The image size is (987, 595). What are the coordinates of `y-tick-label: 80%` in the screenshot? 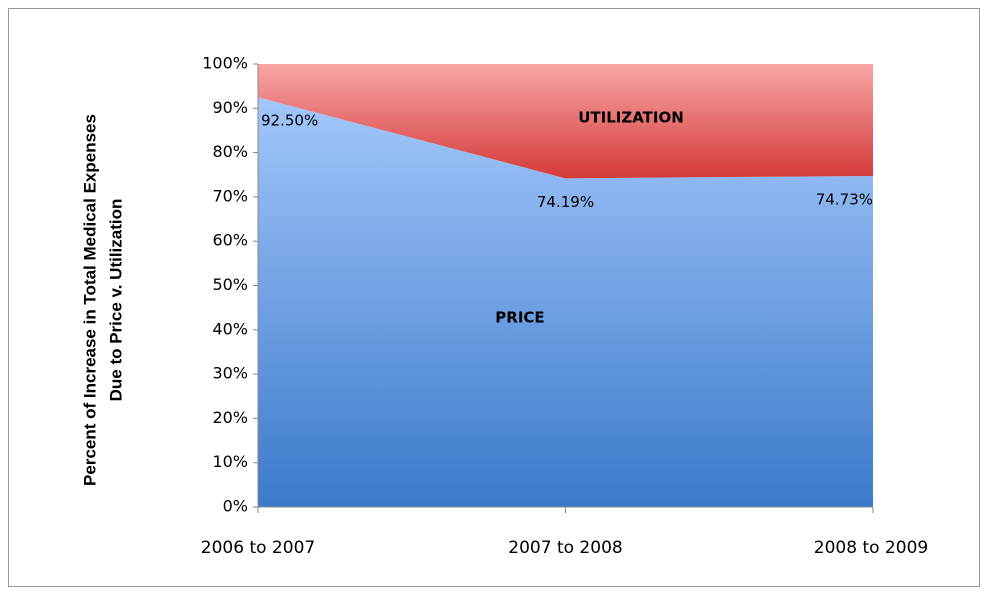 It's located at (230, 151).